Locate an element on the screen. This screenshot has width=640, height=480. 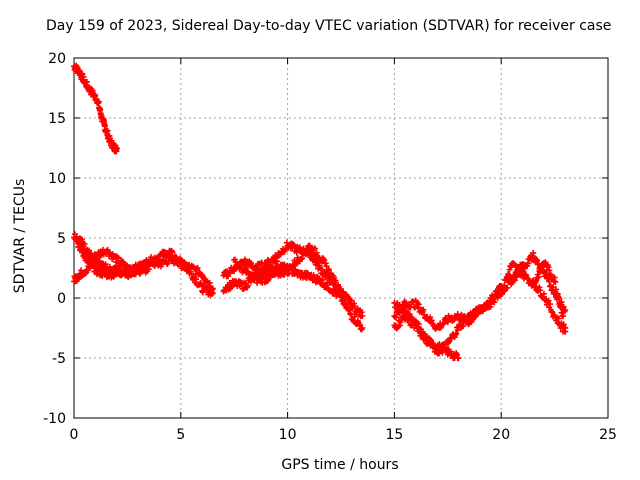
x-tick-label: 25 is located at coordinates (608, 435).